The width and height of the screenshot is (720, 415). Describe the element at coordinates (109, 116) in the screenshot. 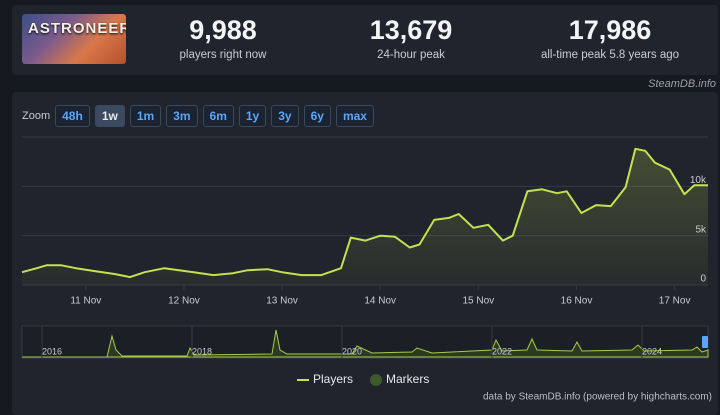

I see `zoom-button: 1w` at that location.